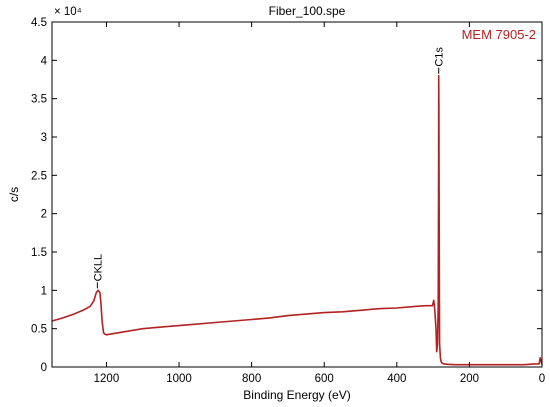 Image resolution: width=550 pixels, height=407 pixels. Describe the element at coordinates (324, 379) in the screenshot. I see `x-tick-label: 600` at that location.